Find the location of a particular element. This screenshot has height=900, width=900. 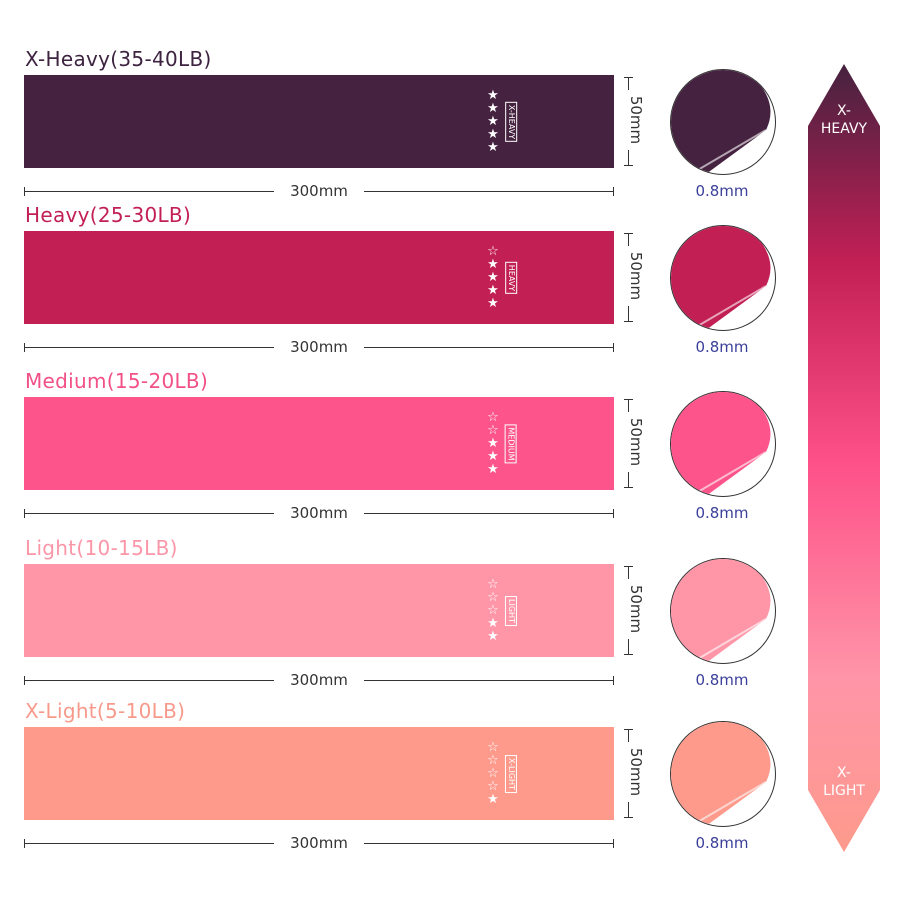

band-swatch: ★ ★ ★ ☆ ☆ MEDIUM is located at coordinates (319, 443).